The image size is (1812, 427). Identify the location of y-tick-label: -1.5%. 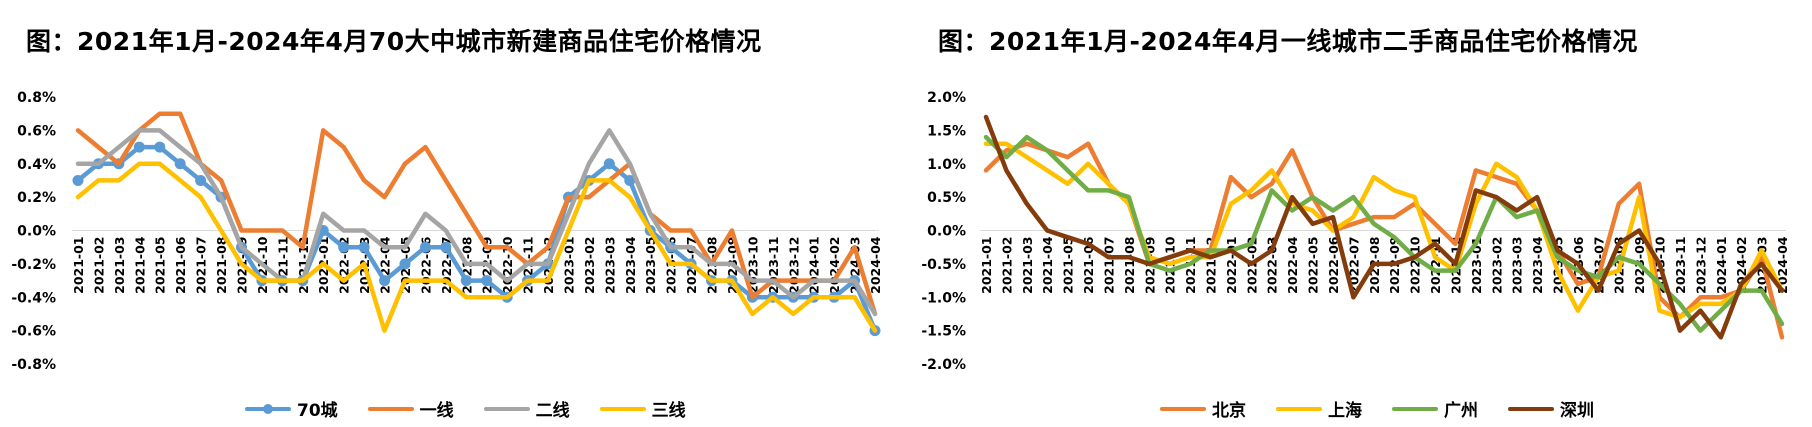
(943, 332).